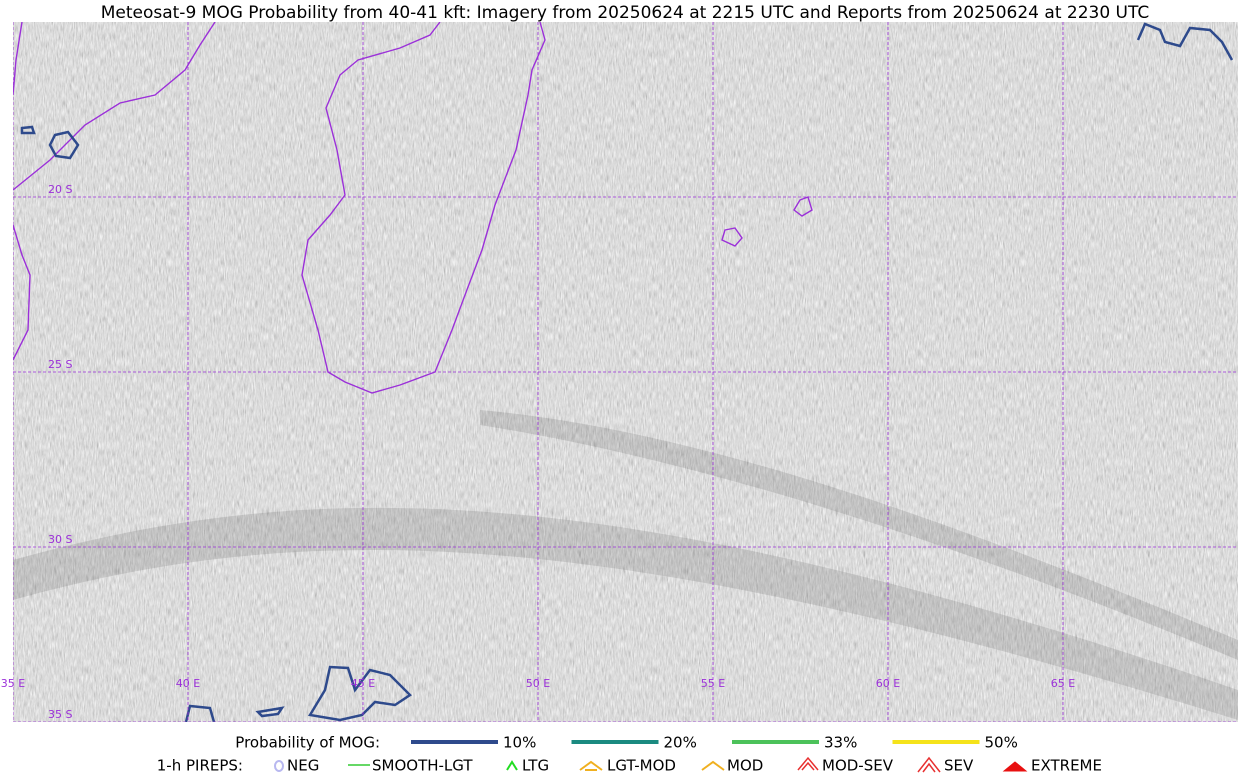 The width and height of the screenshot is (1250, 782). Describe the element at coordinates (1001, 743) in the screenshot. I see `legend-label: 50%` at that location.